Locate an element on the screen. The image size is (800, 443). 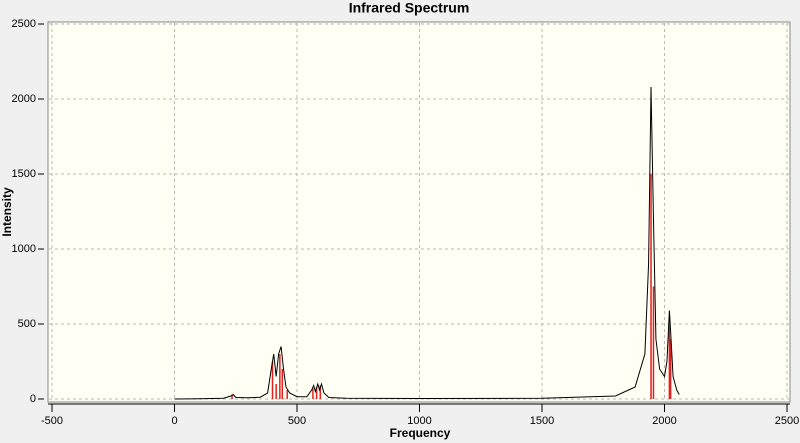
y-tick-label: 500 is located at coordinates (27, 324).